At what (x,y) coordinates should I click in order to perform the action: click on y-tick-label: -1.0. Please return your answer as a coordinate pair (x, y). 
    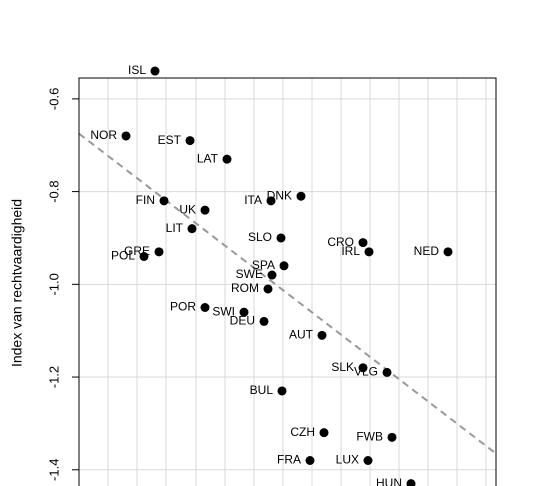
    Looking at the image, I should click on (53, 284).